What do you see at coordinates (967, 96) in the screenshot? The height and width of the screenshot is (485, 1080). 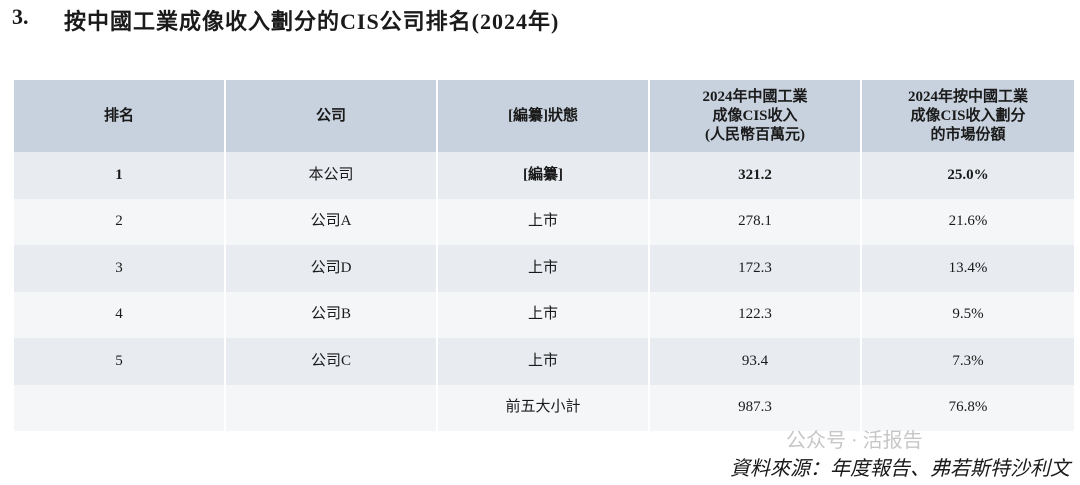 I see `header-line: 2024年按中國工業` at bounding box center [967, 96].